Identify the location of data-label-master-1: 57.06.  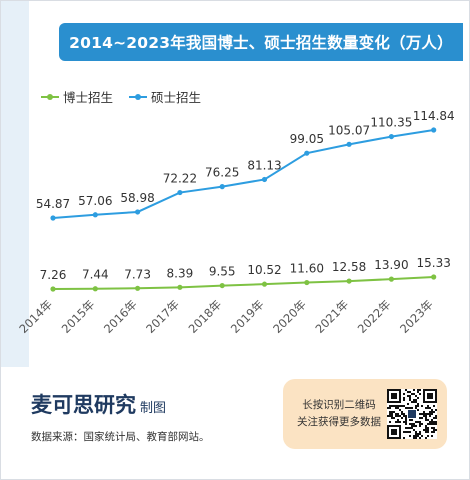
(95, 201).